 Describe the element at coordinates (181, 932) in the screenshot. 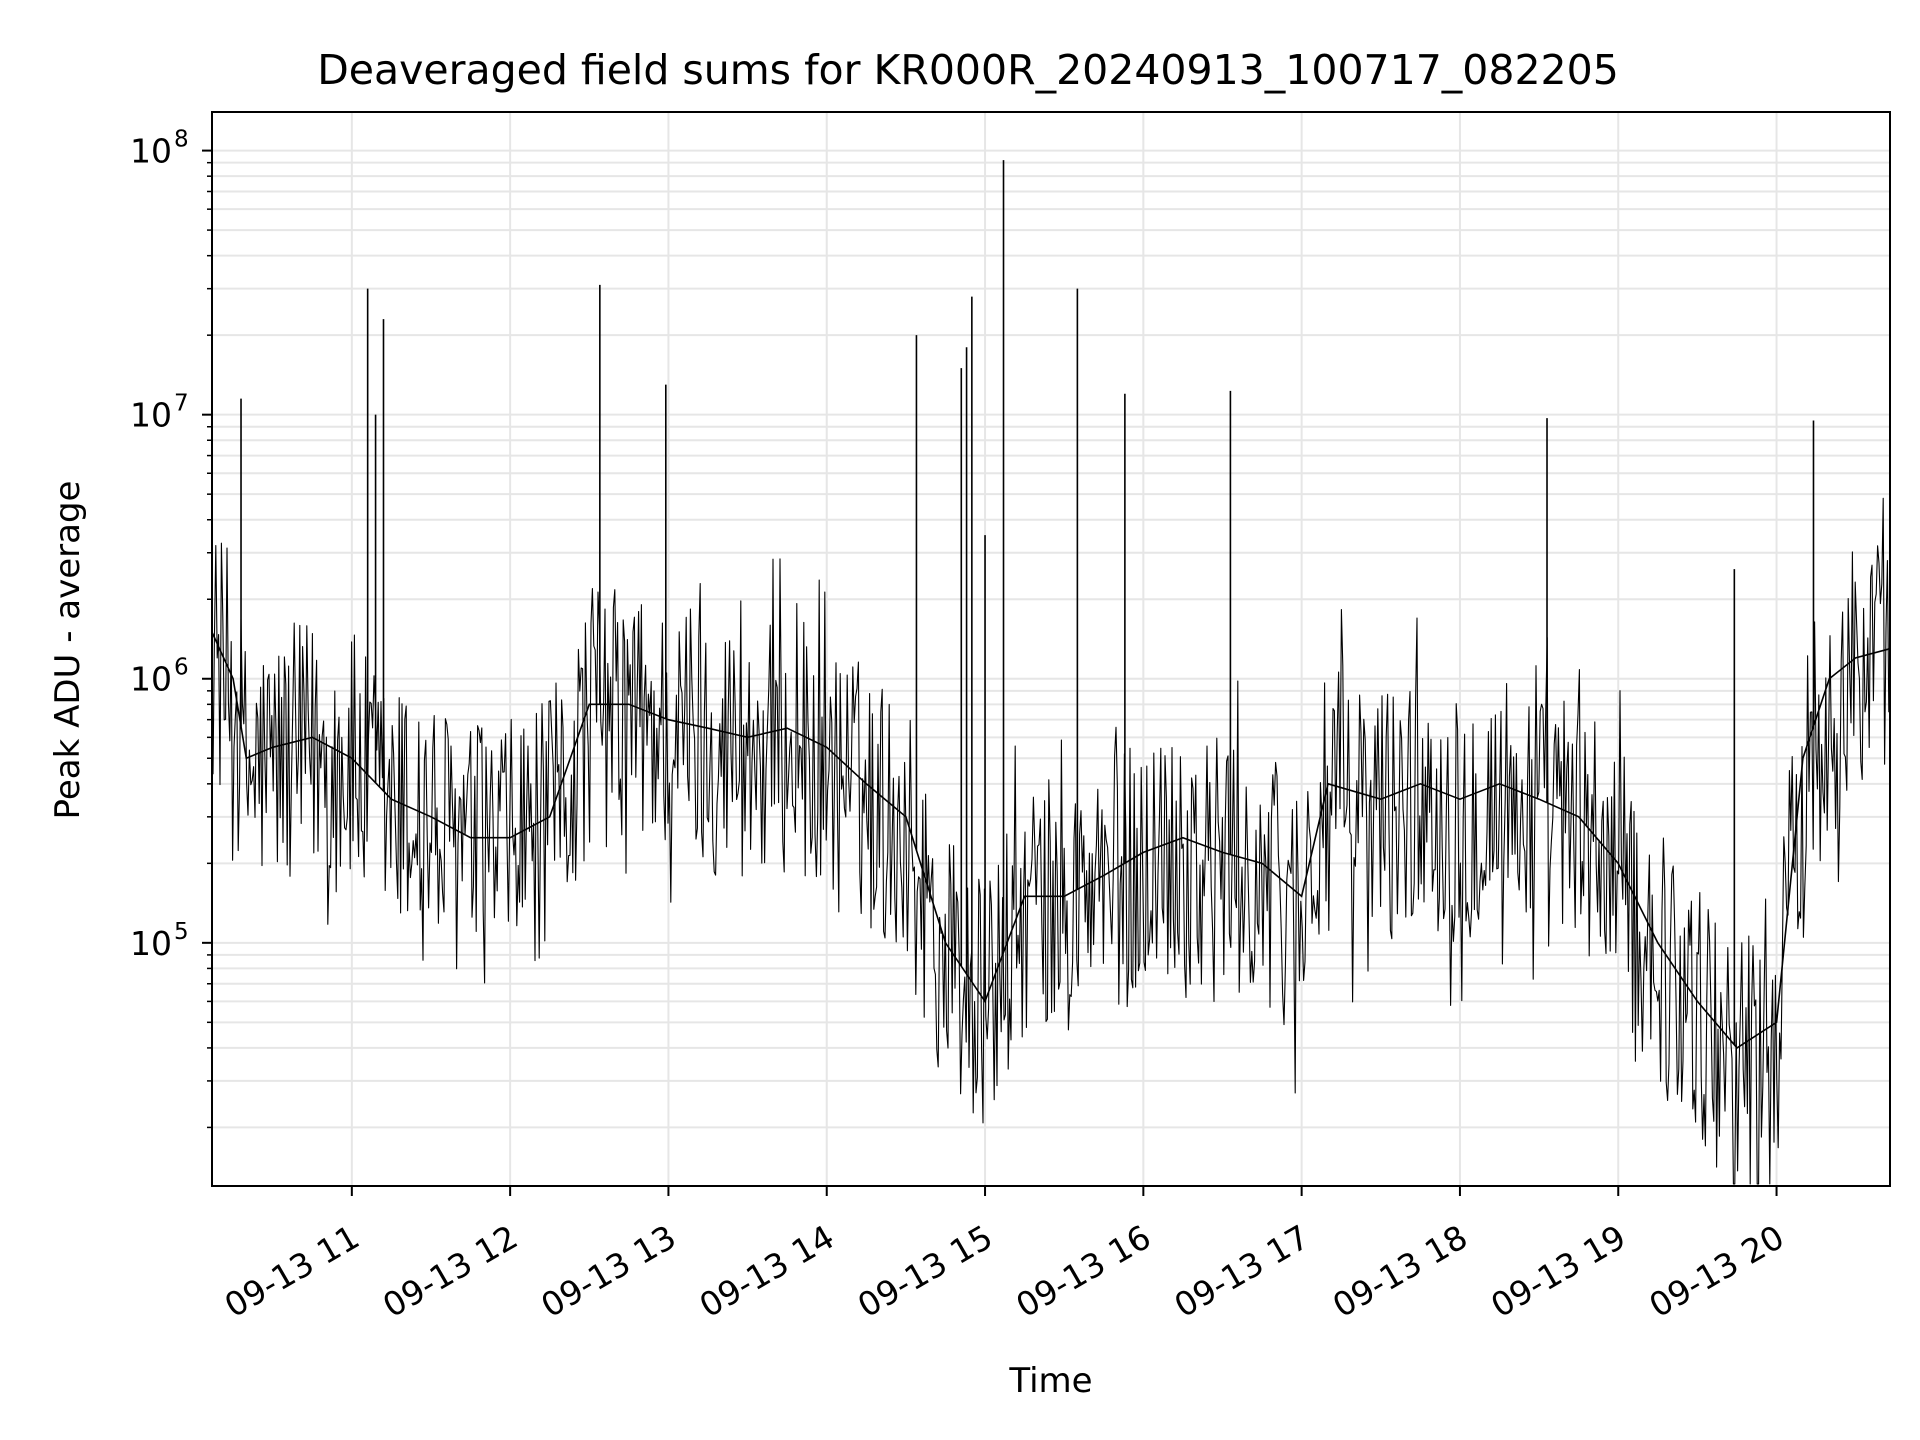

I see `y-tick-exponent: 5` at that location.